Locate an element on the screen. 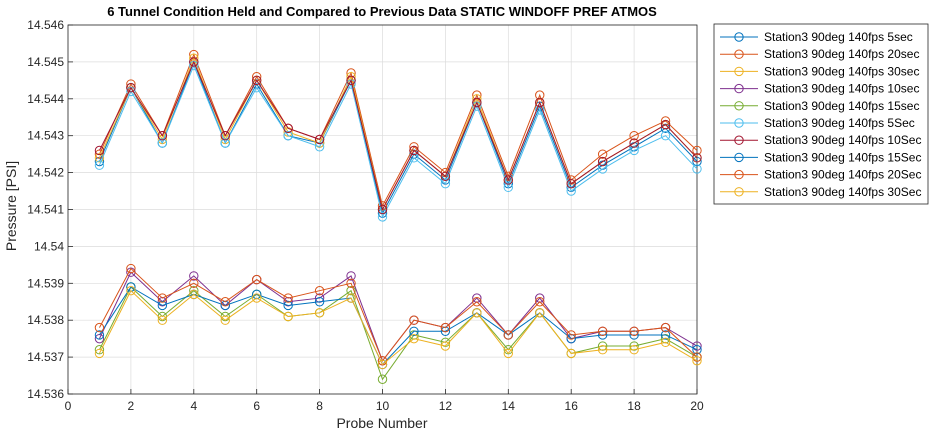  legend-entry-label: Station3 90deg 140fps 20sec is located at coordinates (841, 54).